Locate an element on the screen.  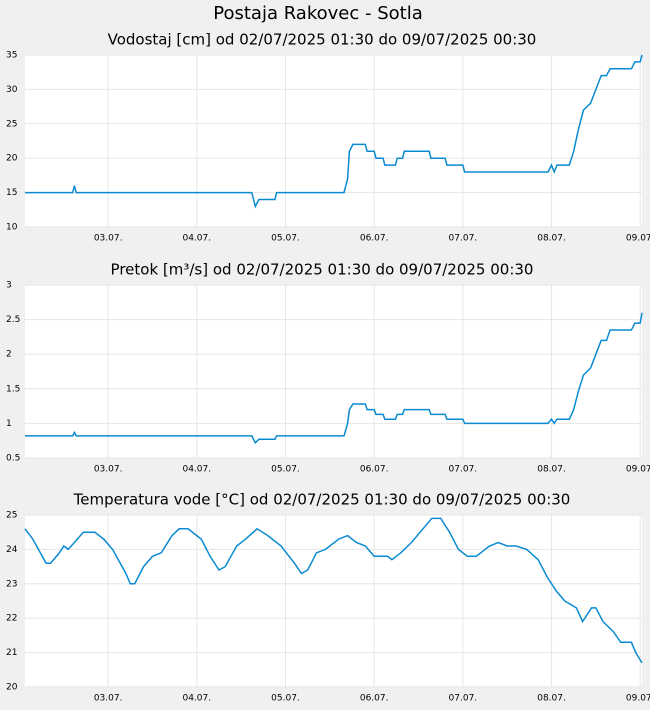
y-tick-label: 2.5 is located at coordinates (13, 320).